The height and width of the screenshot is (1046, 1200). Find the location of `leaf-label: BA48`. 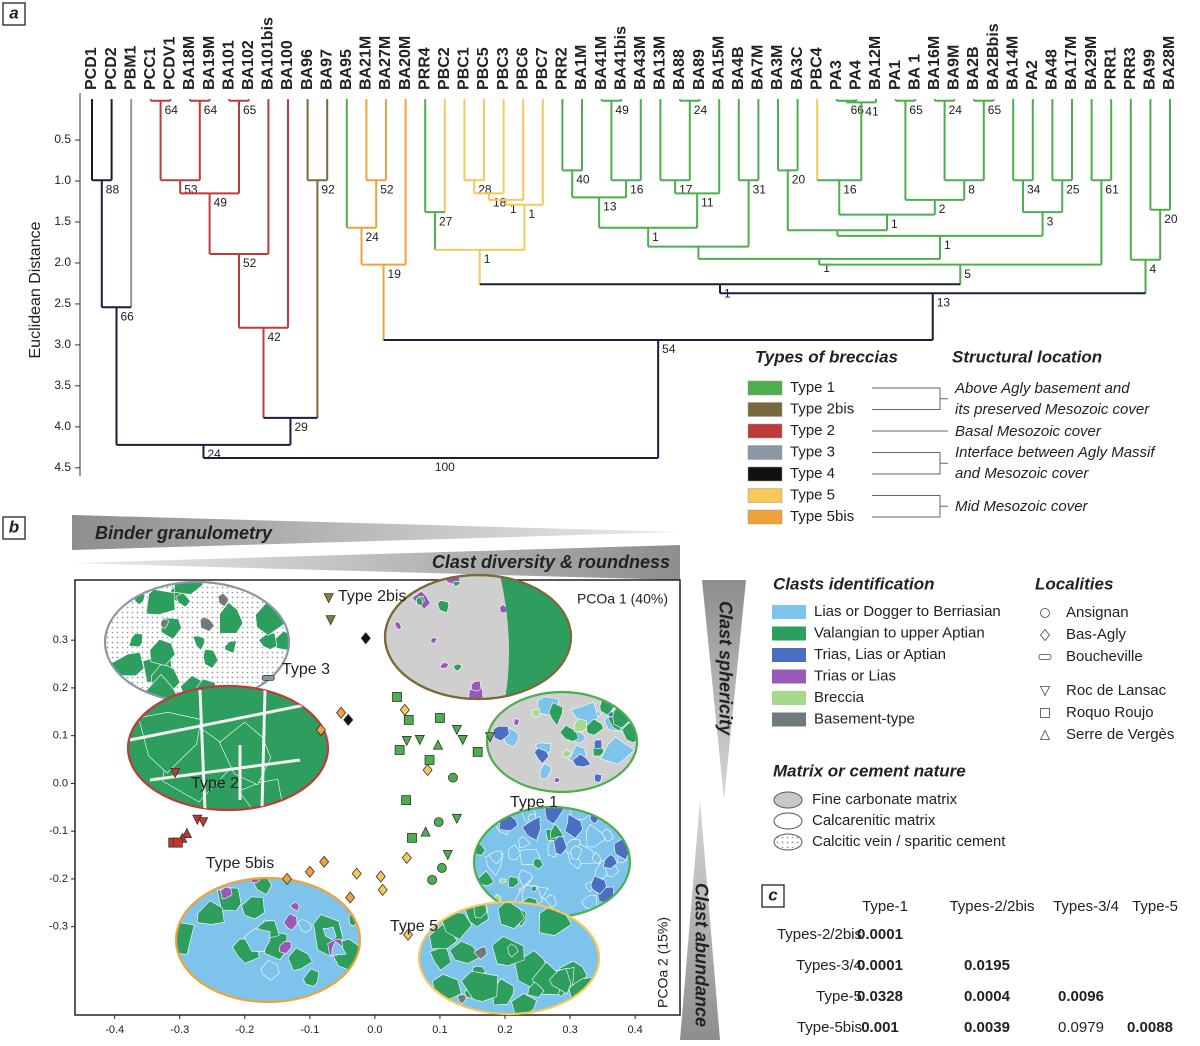

leaf-label: BA48 is located at coordinates (1052, 69).